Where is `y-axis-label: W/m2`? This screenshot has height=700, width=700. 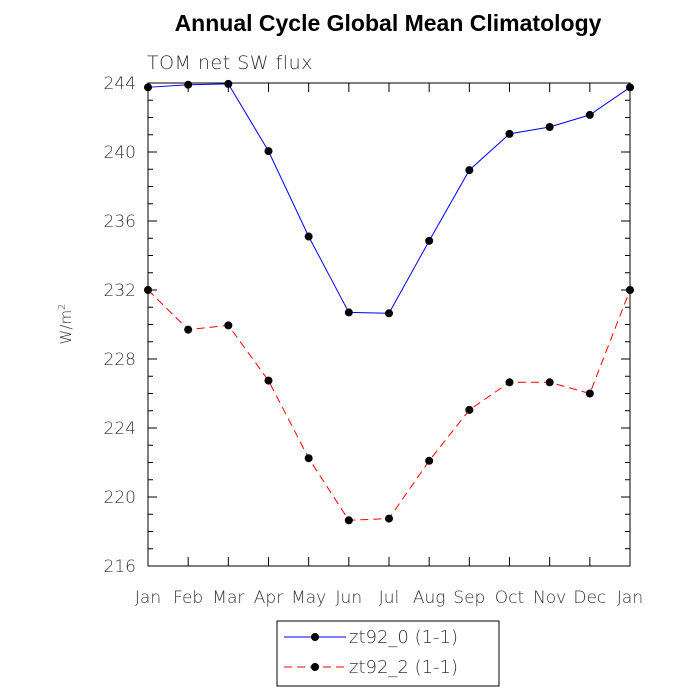 y-axis-label: W/m2 is located at coordinates (66, 324).